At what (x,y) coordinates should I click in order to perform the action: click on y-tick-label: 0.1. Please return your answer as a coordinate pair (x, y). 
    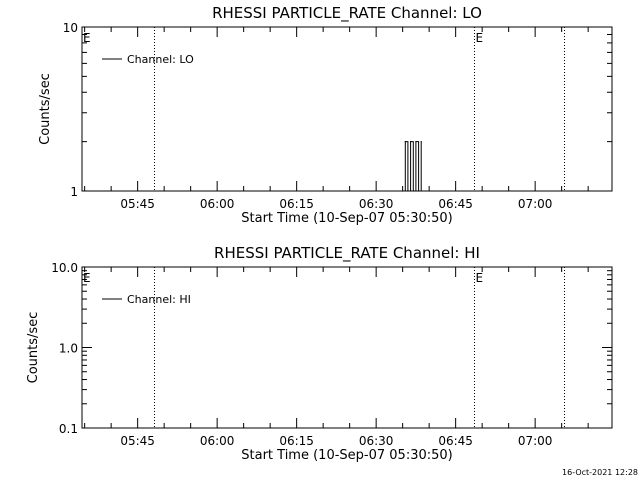
    Looking at the image, I should click on (68, 429).